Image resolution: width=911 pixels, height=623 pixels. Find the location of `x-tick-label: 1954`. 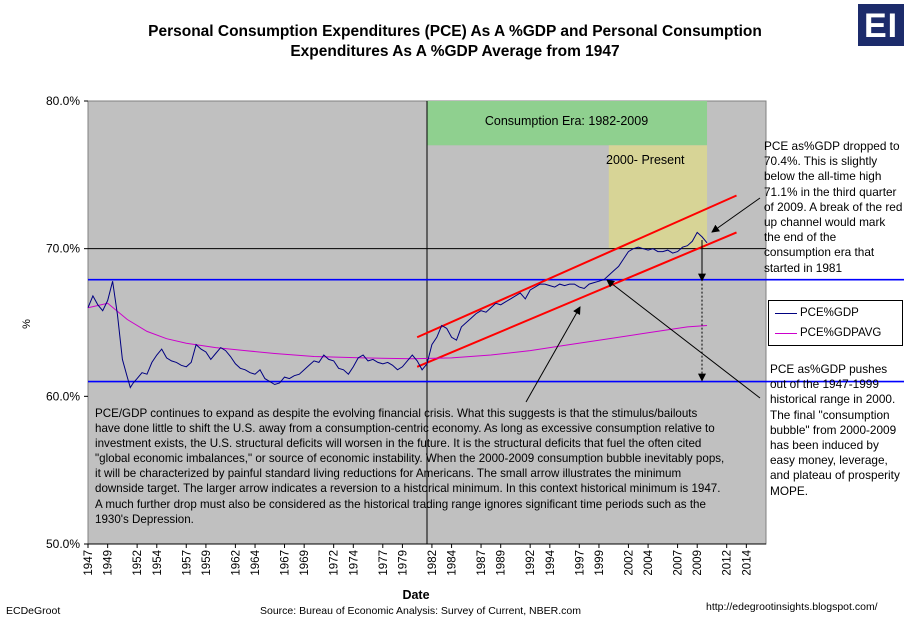

x-tick-label: 1954 is located at coordinates (158, 562).